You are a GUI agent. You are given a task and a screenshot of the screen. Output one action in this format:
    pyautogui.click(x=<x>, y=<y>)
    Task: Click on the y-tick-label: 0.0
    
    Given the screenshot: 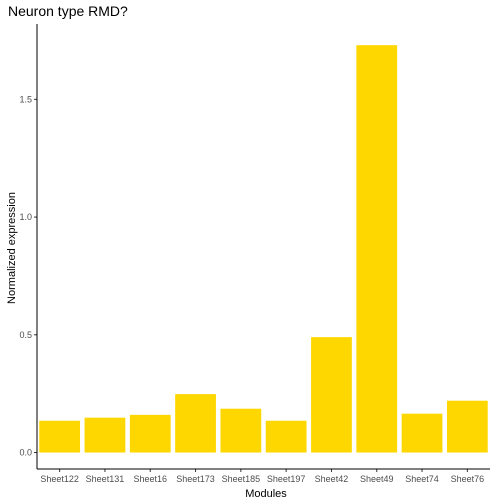 What is the action you would take?
    pyautogui.click(x=25, y=453)
    